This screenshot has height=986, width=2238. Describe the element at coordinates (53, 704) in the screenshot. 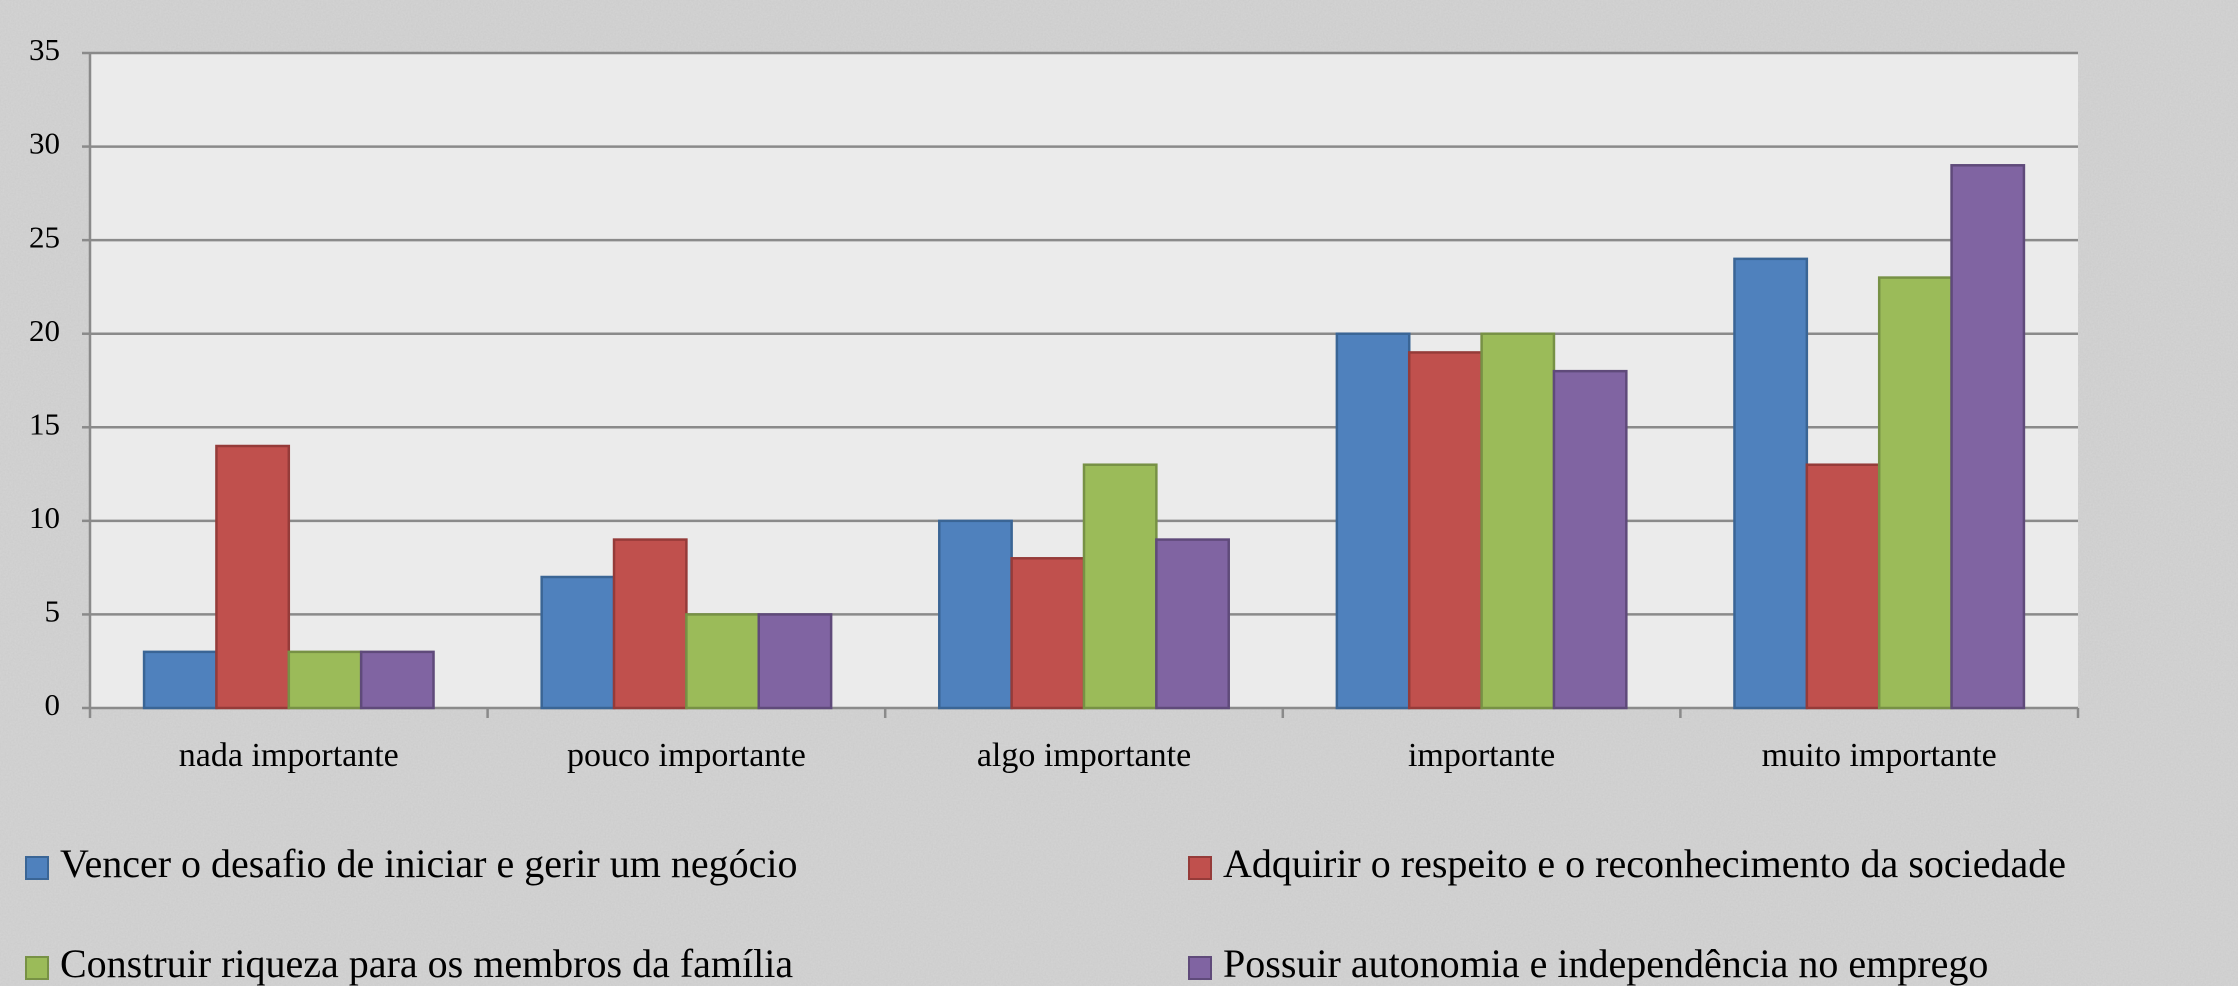

I see `y-tick-label: 0` at that location.